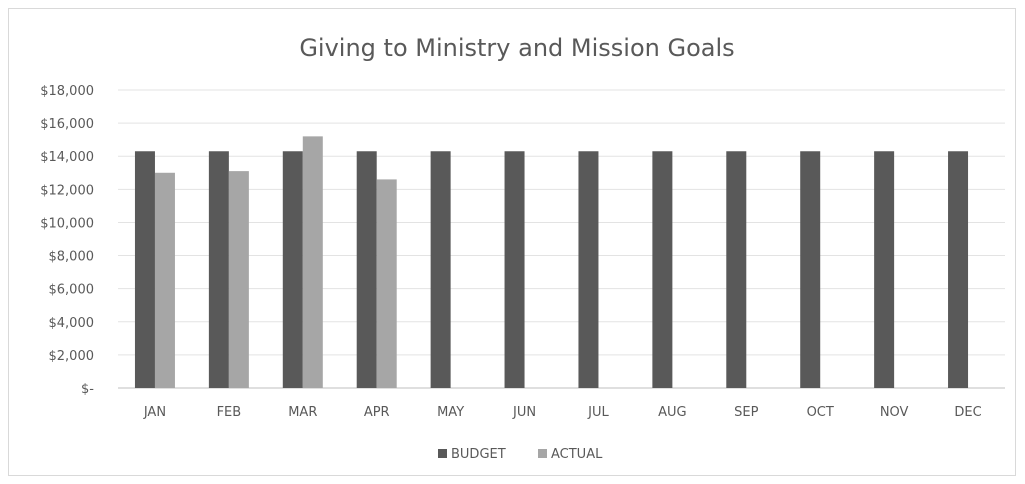  Describe the element at coordinates (736, 269) in the screenshot. I see `bar-budget-sep` at that location.